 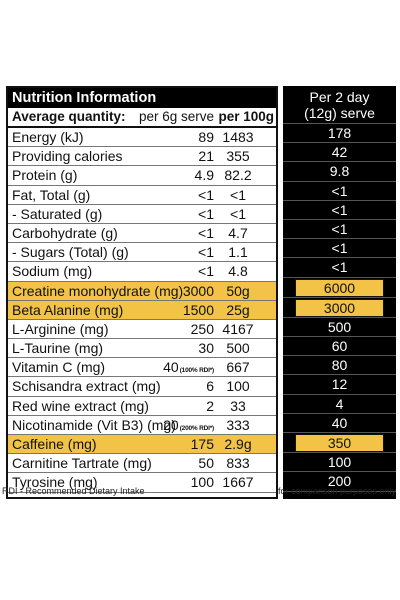 I want to click on nutrient-label: Caffeine (mg), so click(x=54, y=444).